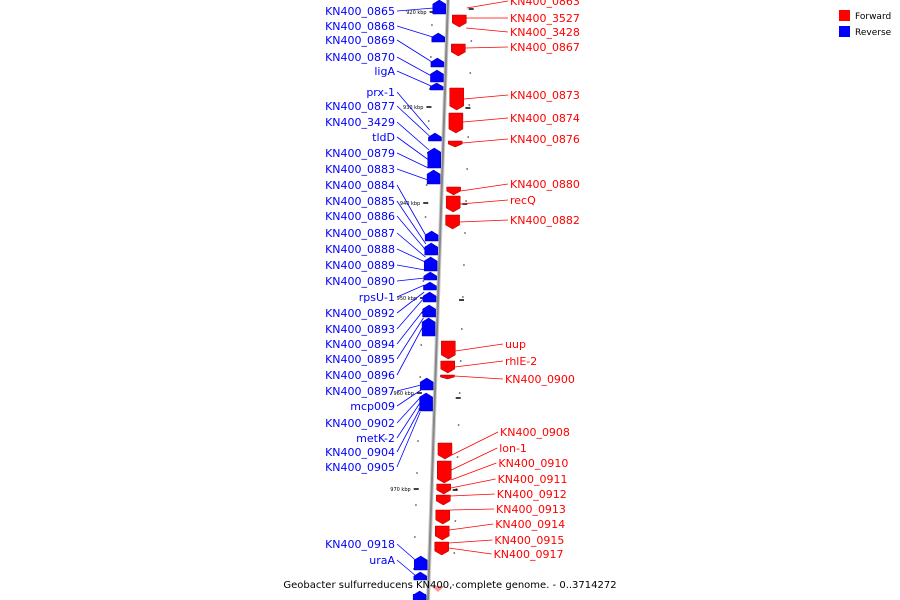 This screenshot has height=600, width=900. What do you see at coordinates (545, 95) in the screenshot?
I see `forward-gene-label: KN400_0873` at bounding box center [545, 95].